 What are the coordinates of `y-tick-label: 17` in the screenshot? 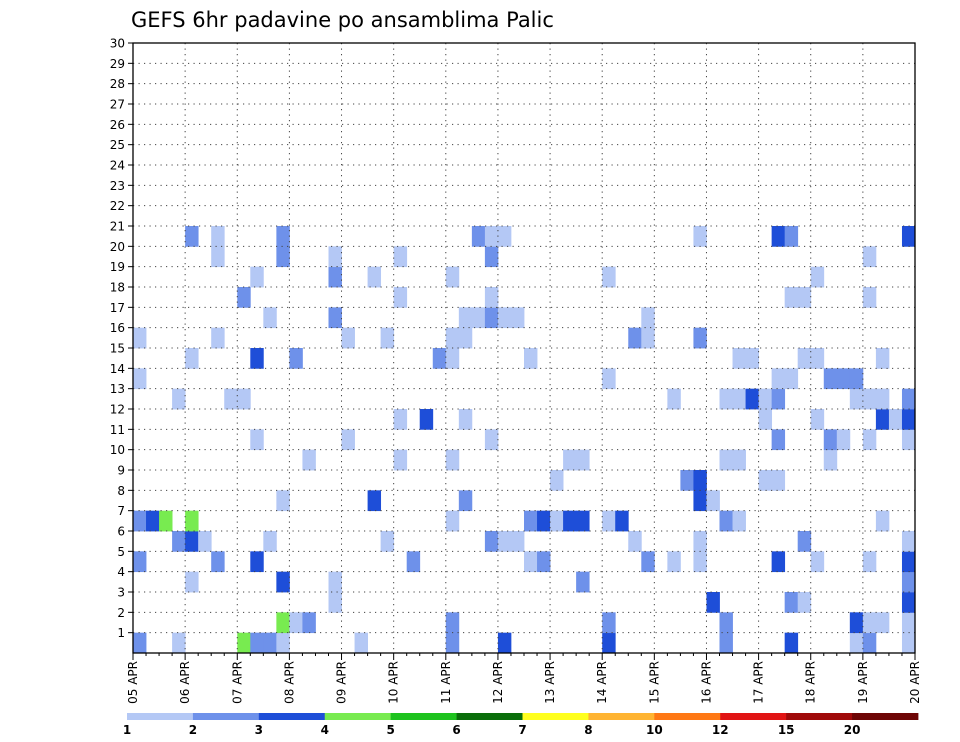 It's located at (117, 308).